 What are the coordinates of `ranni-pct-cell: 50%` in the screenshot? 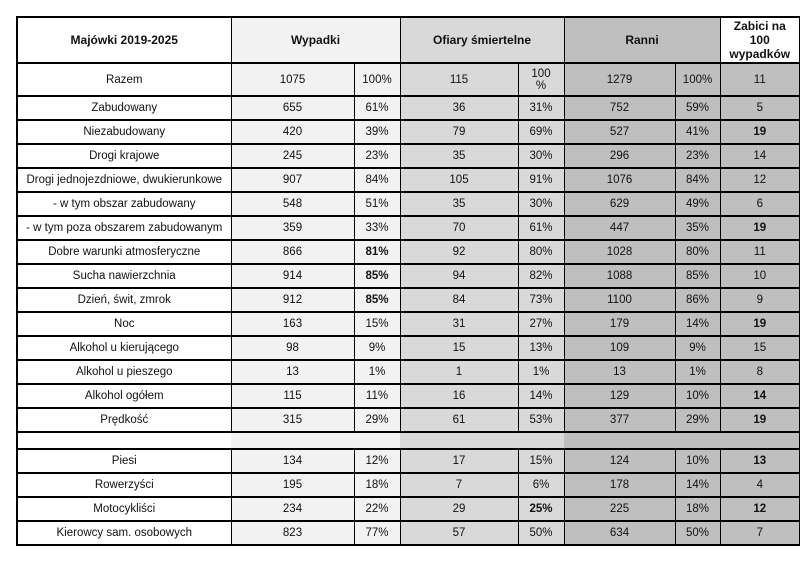 It's located at (697, 533).